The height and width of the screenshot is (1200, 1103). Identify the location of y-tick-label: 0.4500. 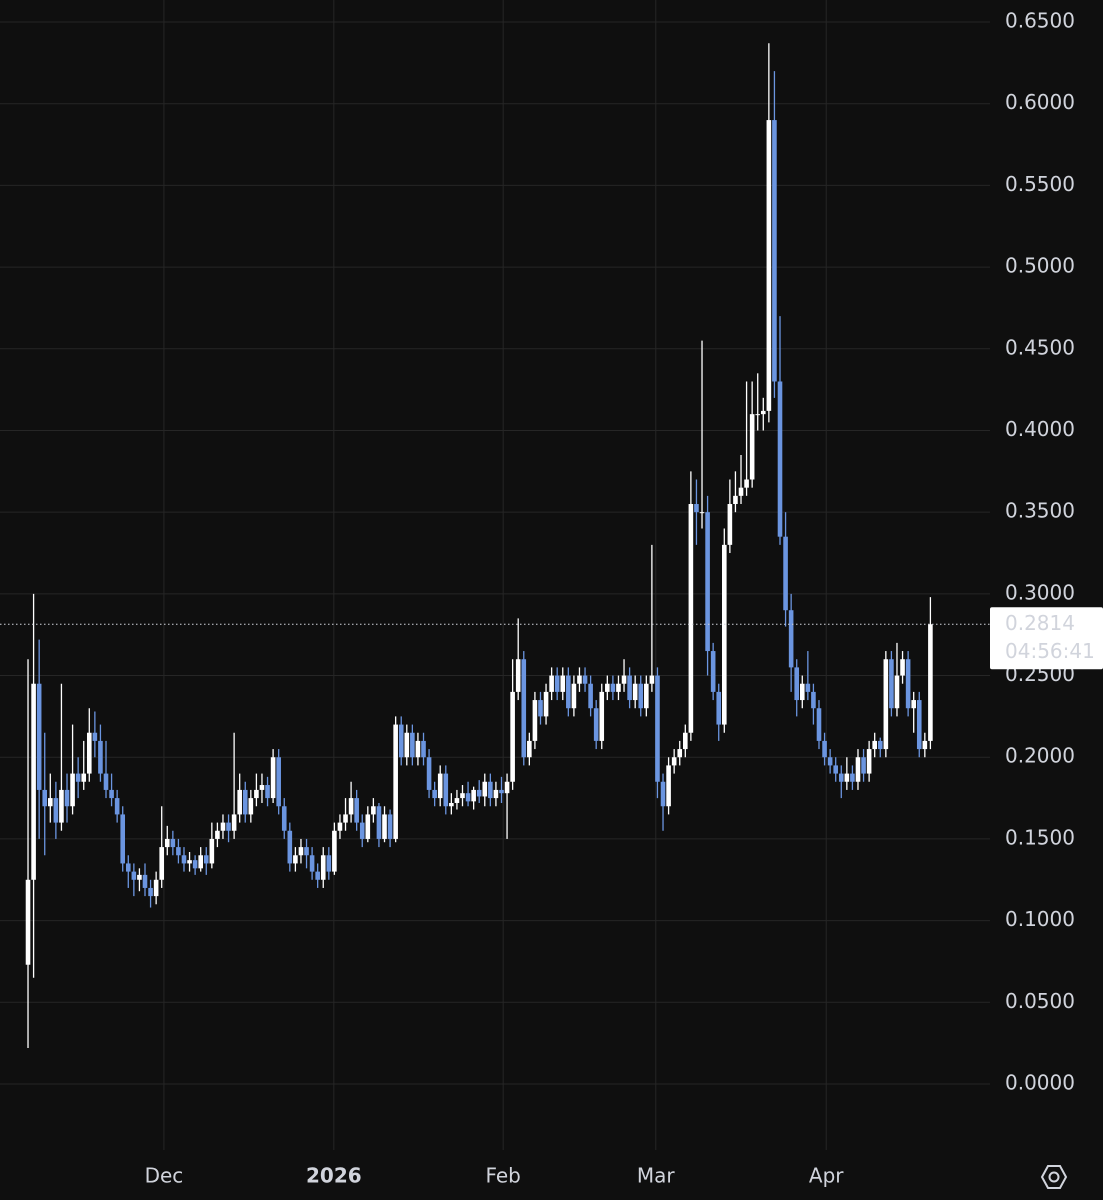
(1040, 347).